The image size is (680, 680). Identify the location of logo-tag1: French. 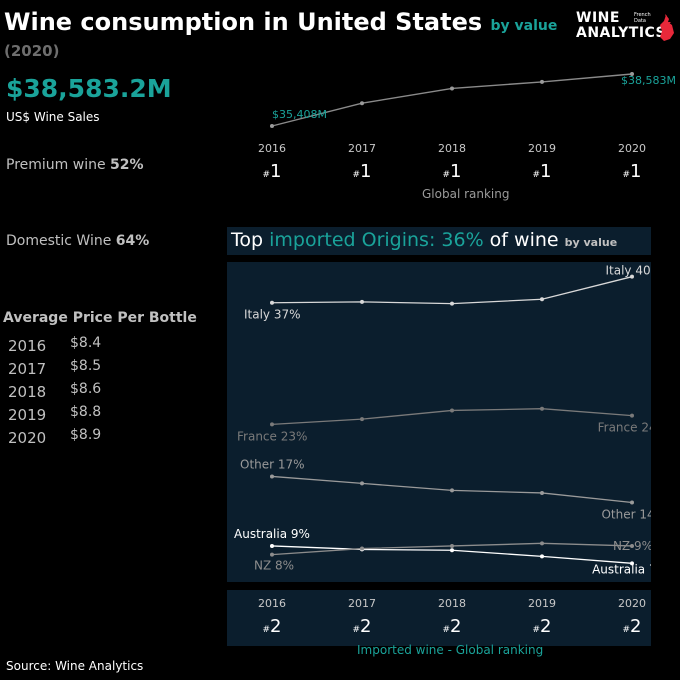
(642, 15).